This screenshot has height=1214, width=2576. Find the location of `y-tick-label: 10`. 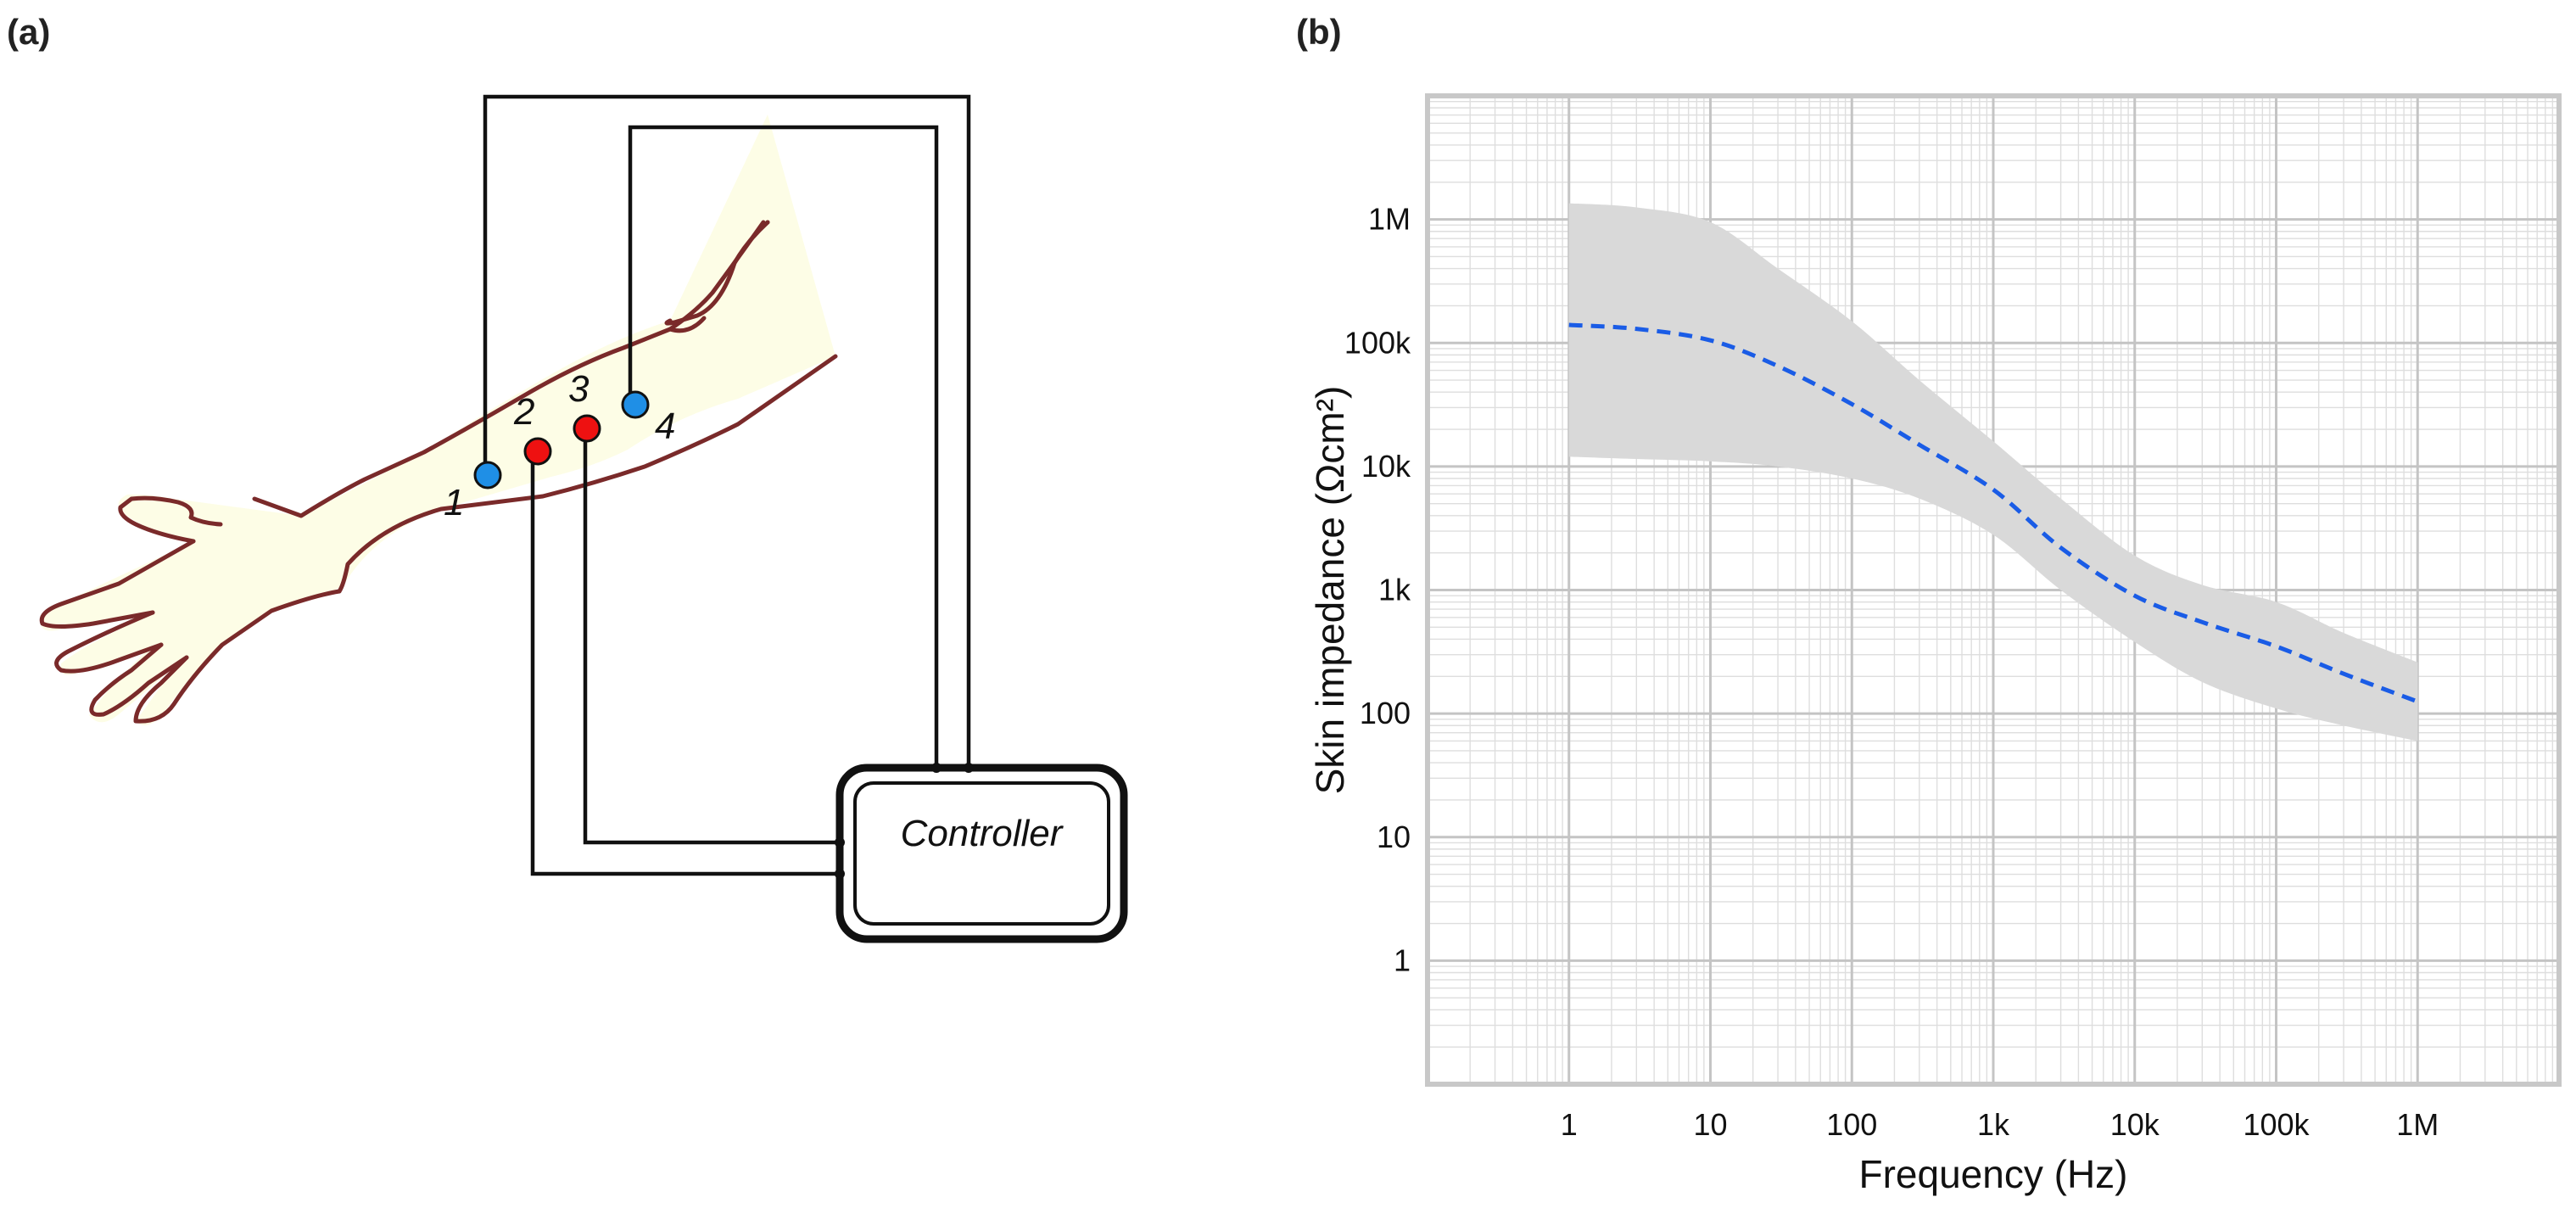

y-tick-label: 10 is located at coordinates (1394, 837).